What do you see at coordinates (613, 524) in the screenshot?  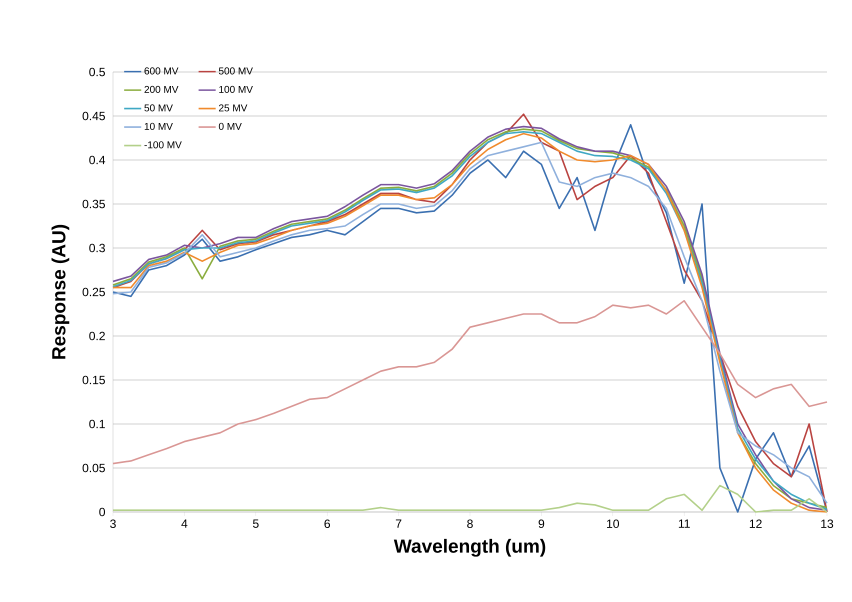 I see `x-tick-label: 10` at bounding box center [613, 524].